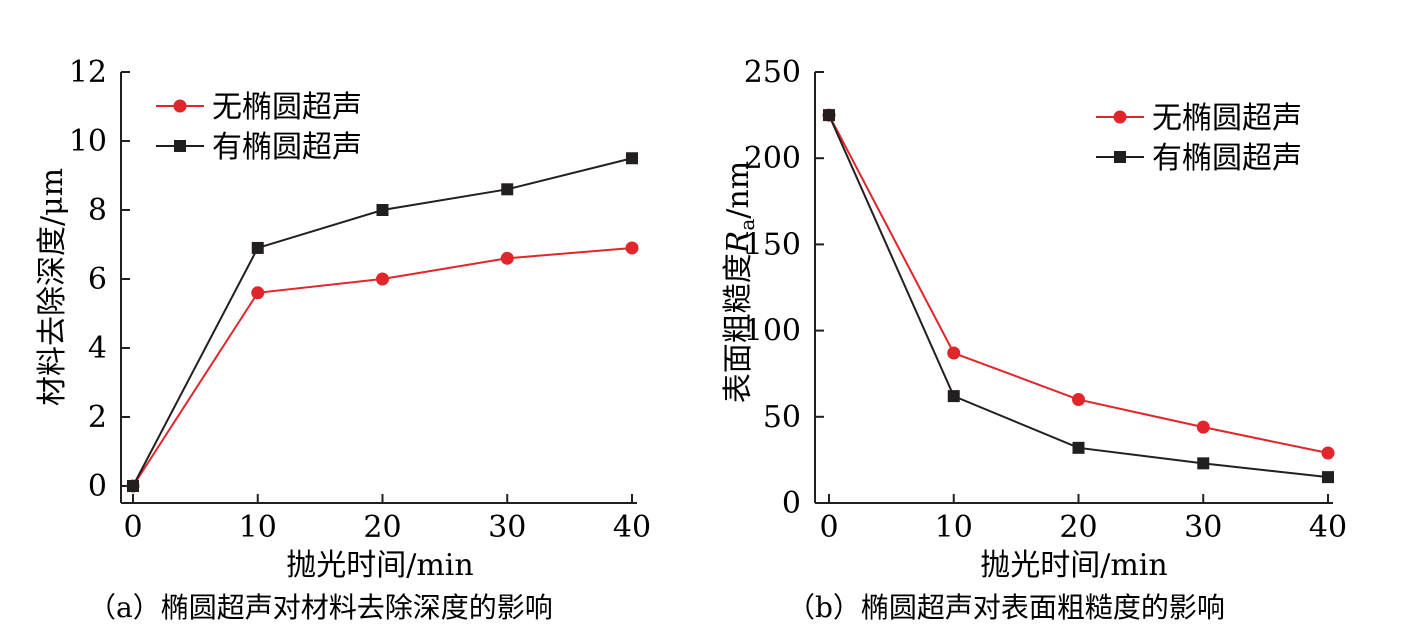 The image size is (1405, 633). I want to click on y-tick-label: 100, so click(772, 331).